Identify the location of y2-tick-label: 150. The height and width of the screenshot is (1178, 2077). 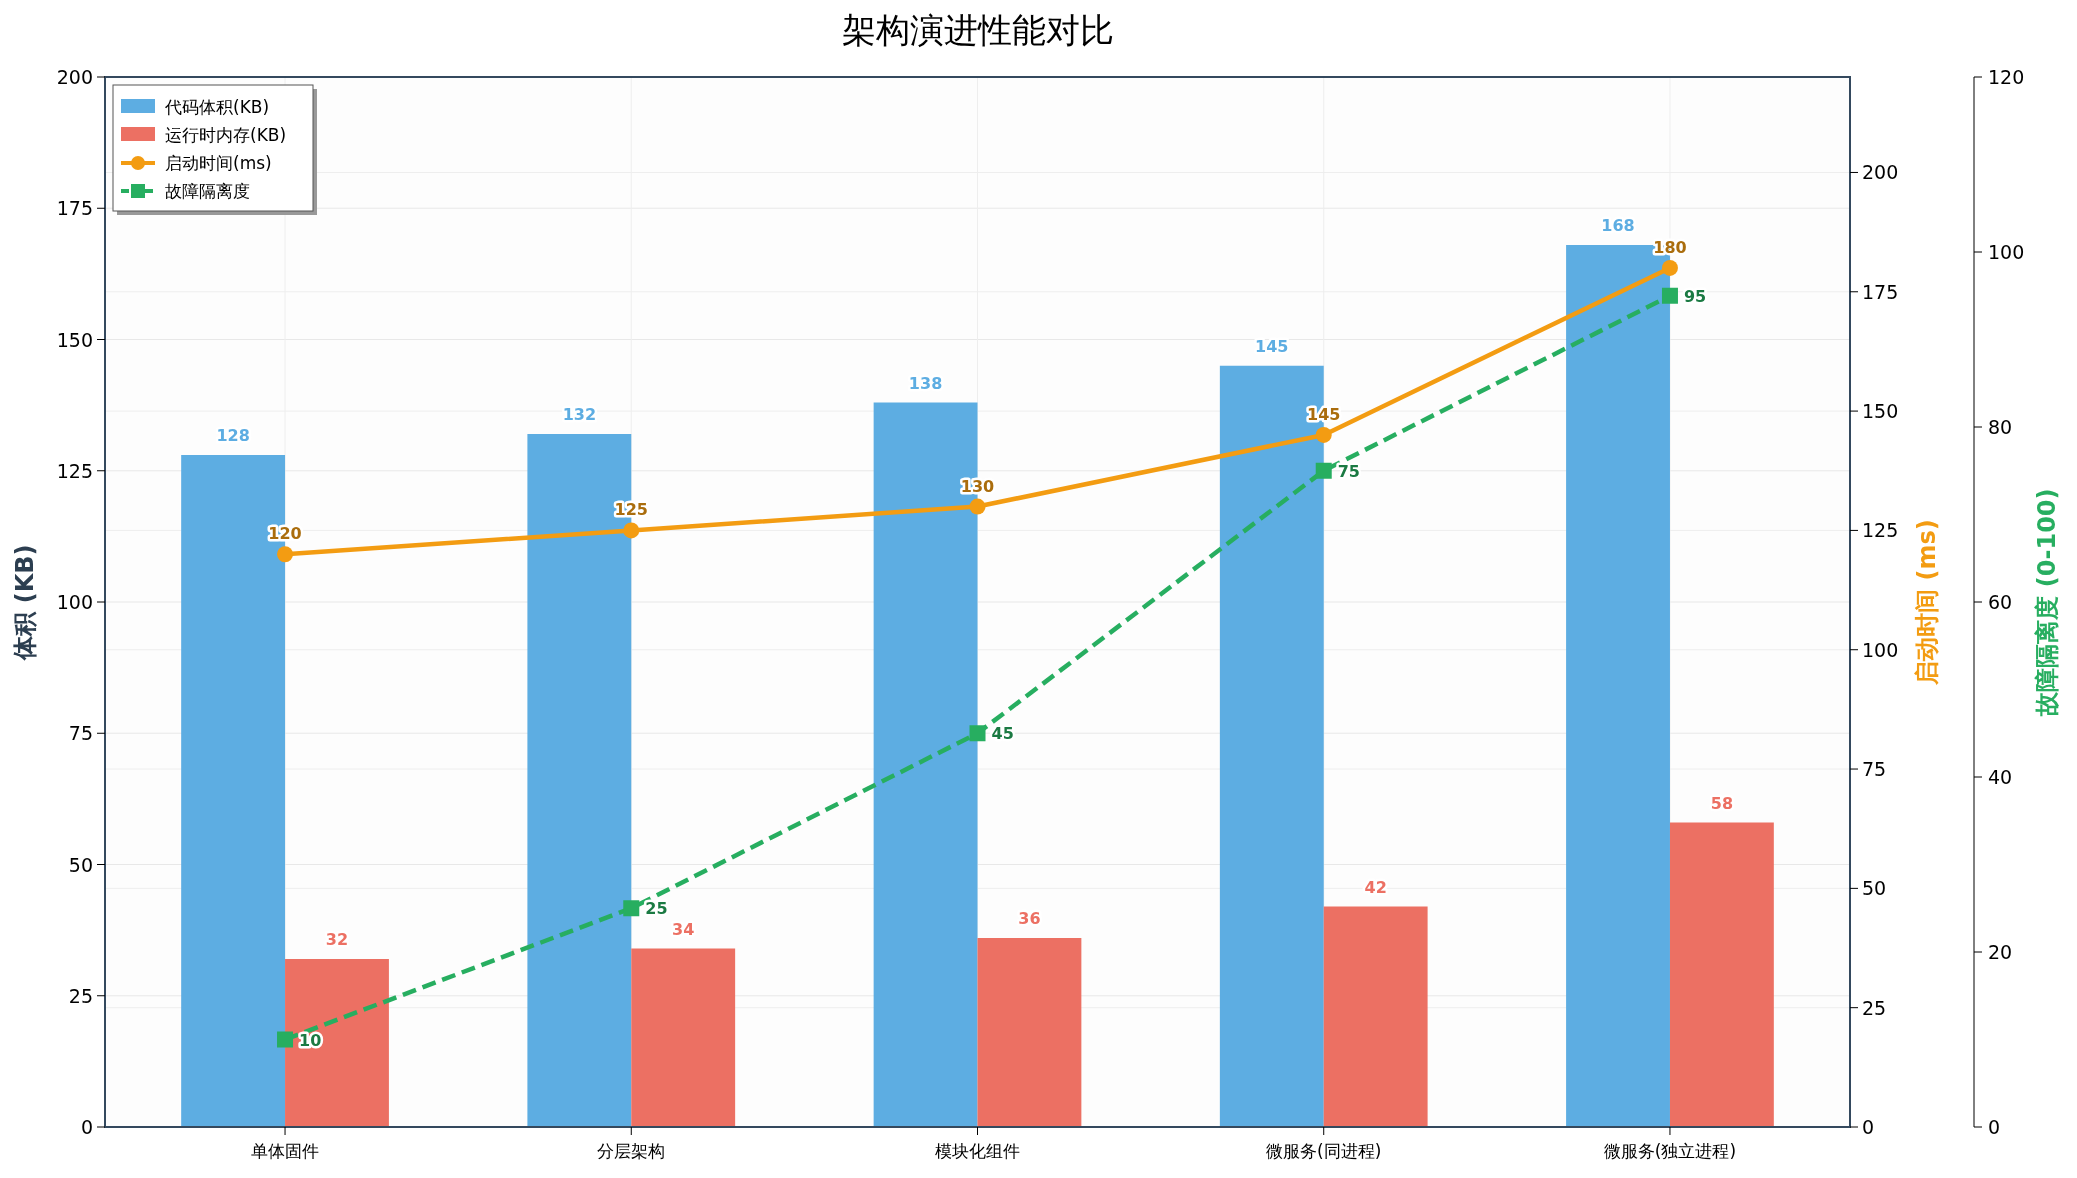
(1880, 411).